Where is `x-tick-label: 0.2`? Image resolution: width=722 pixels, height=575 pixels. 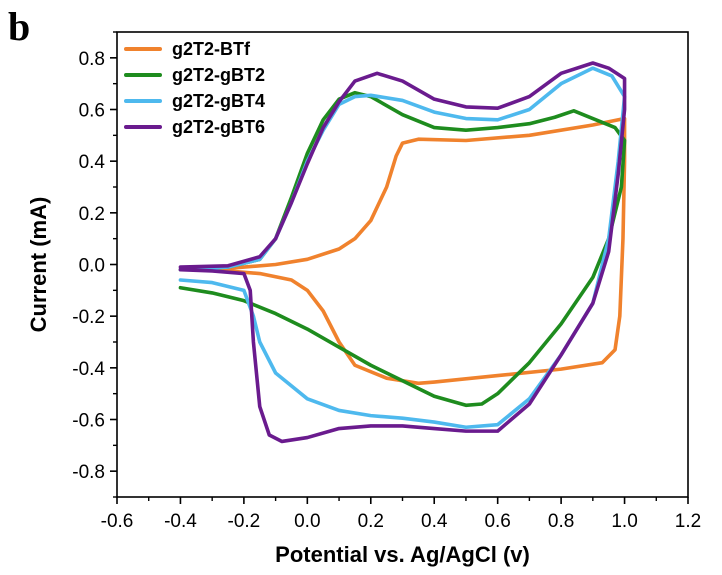 x-tick-label: 0.2 is located at coordinates (371, 521).